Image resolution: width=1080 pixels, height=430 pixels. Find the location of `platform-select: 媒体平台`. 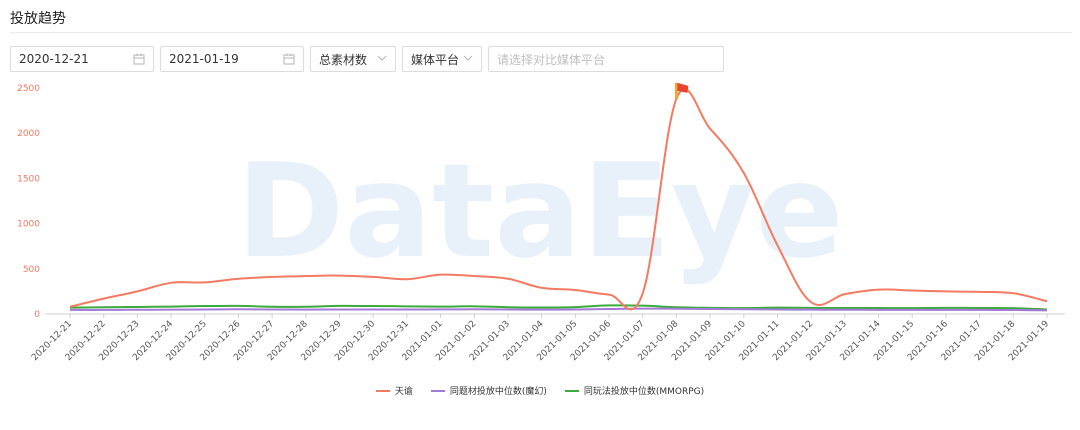

platform-select: 媒体平台 is located at coordinates (442, 59).